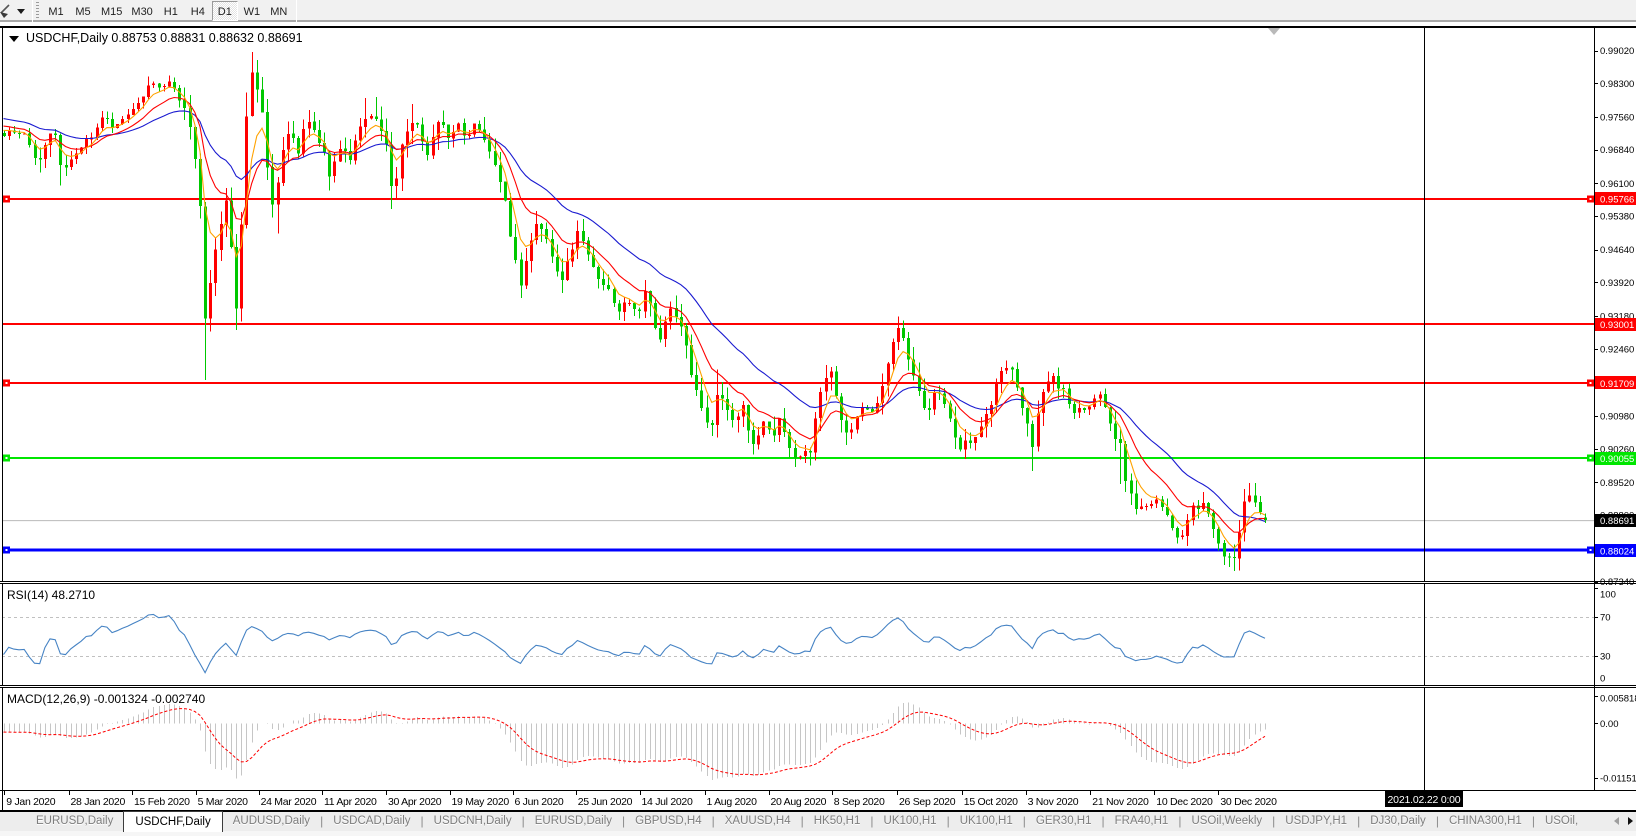 This screenshot has width=1636, height=836. I want to click on date-tick-label: 15 Feb 2020, so click(162, 802).